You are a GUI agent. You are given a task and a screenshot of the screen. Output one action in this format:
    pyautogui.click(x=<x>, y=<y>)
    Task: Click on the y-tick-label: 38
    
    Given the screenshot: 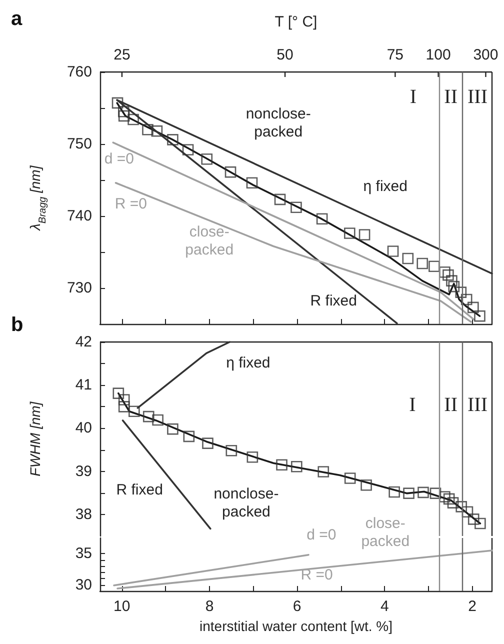 What is the action you would take?
    pyautogui.click(x=83, y=514)
    